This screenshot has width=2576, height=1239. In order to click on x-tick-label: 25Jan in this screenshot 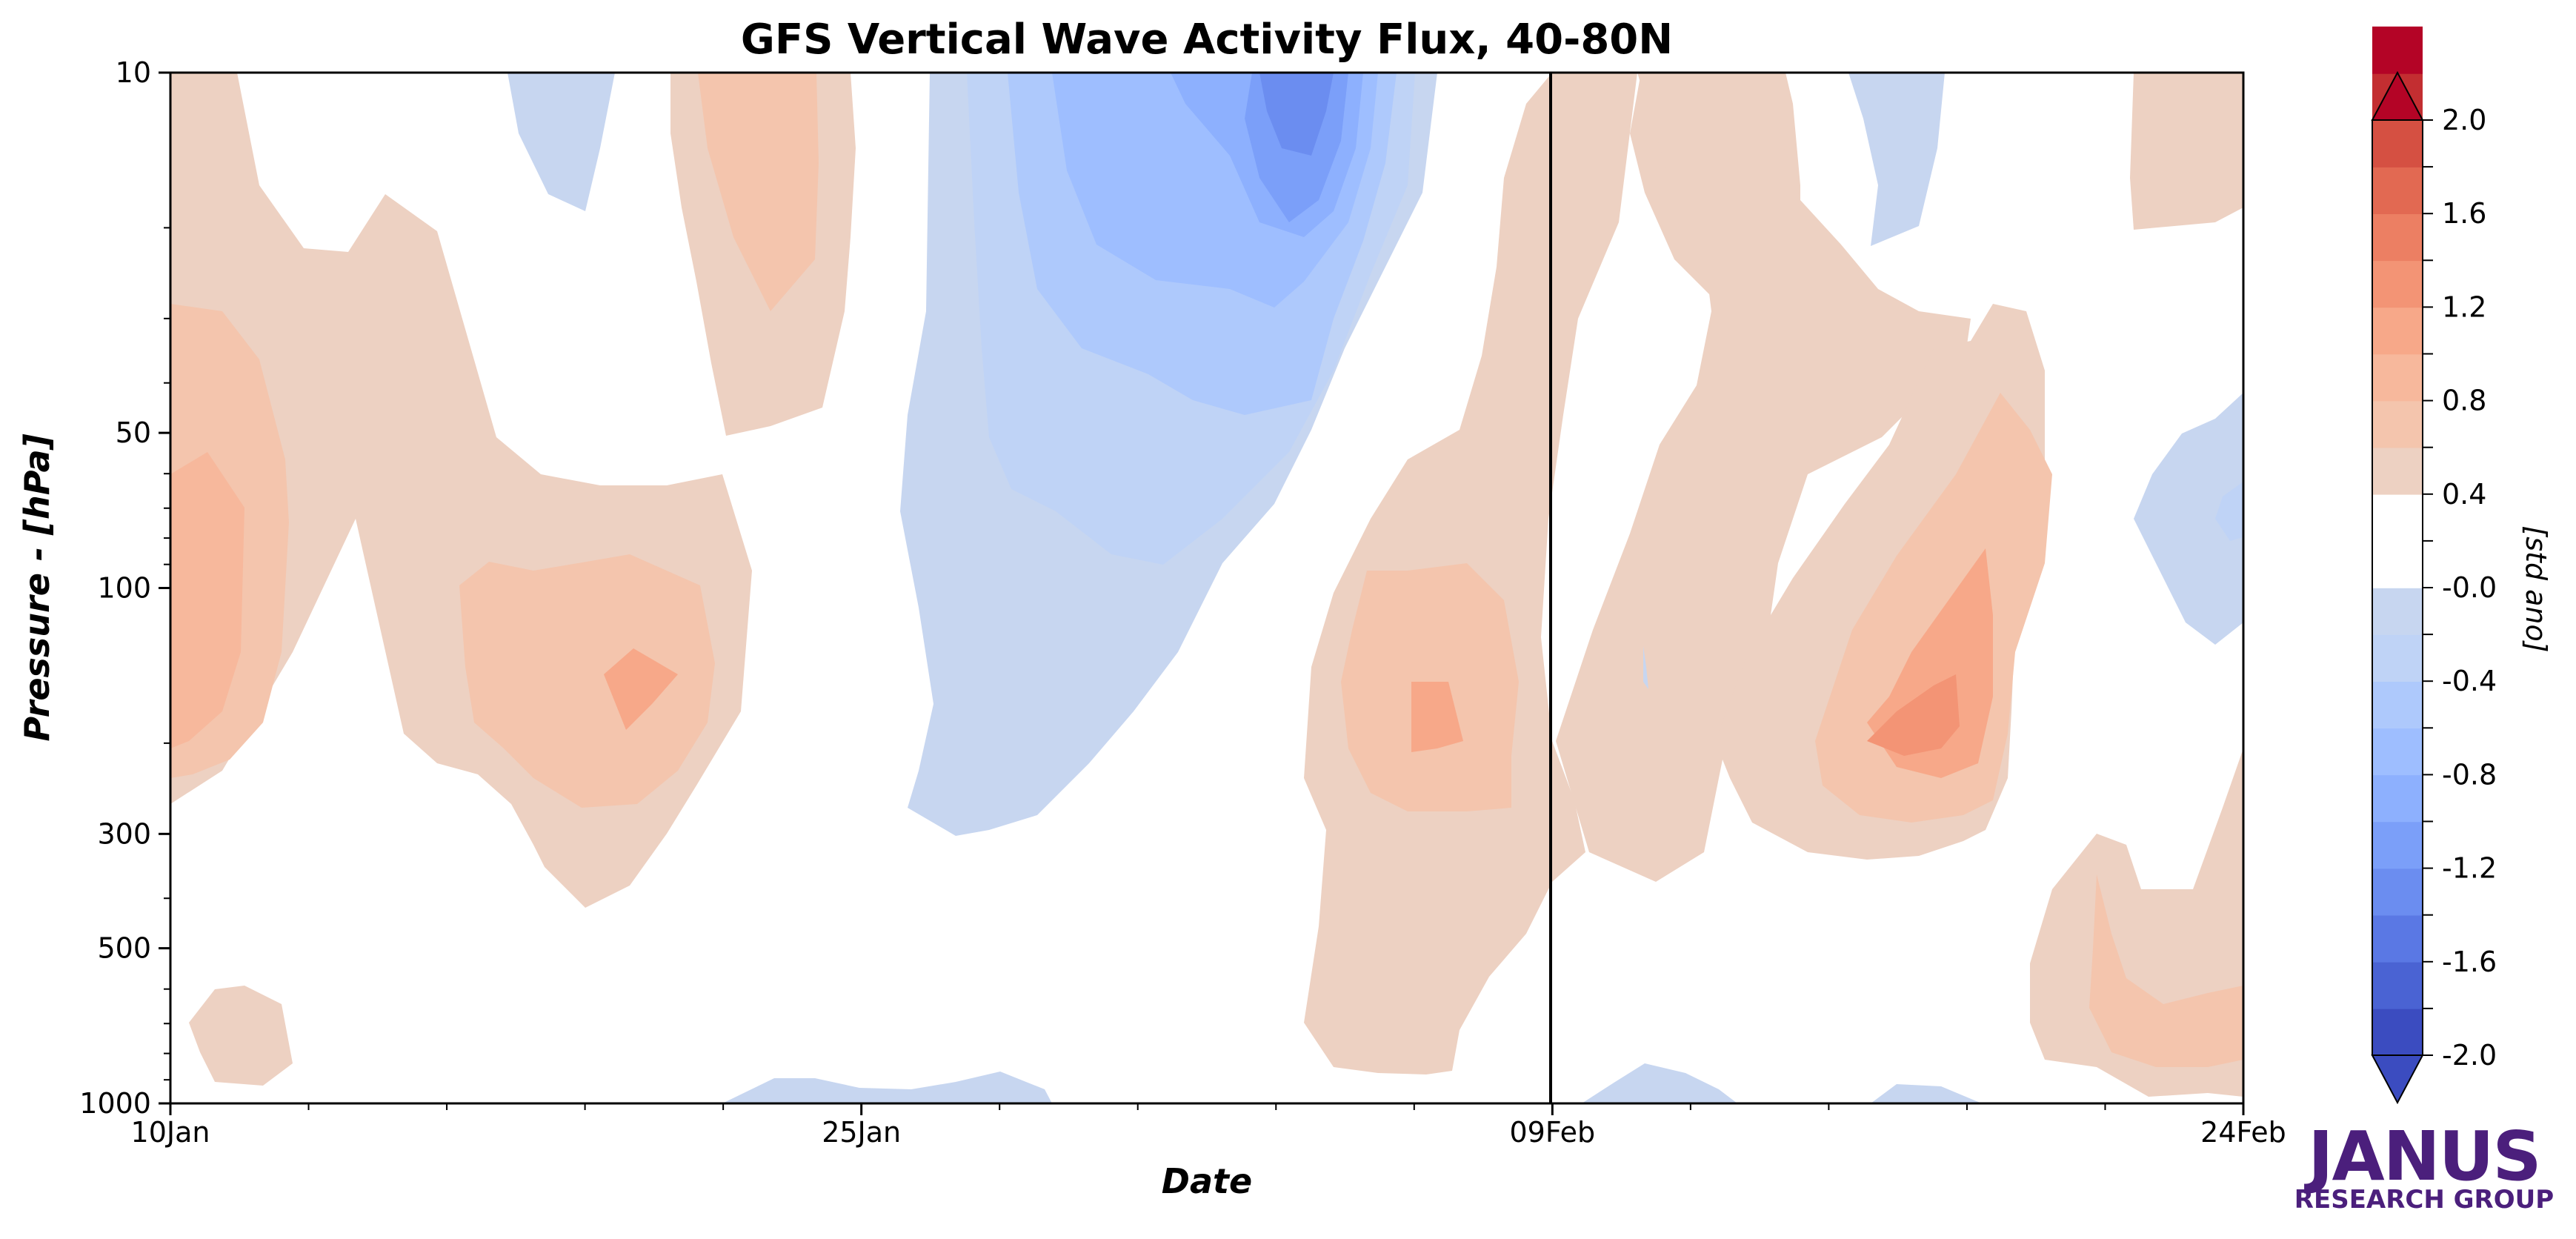, I will do `click(861, 1132)`.